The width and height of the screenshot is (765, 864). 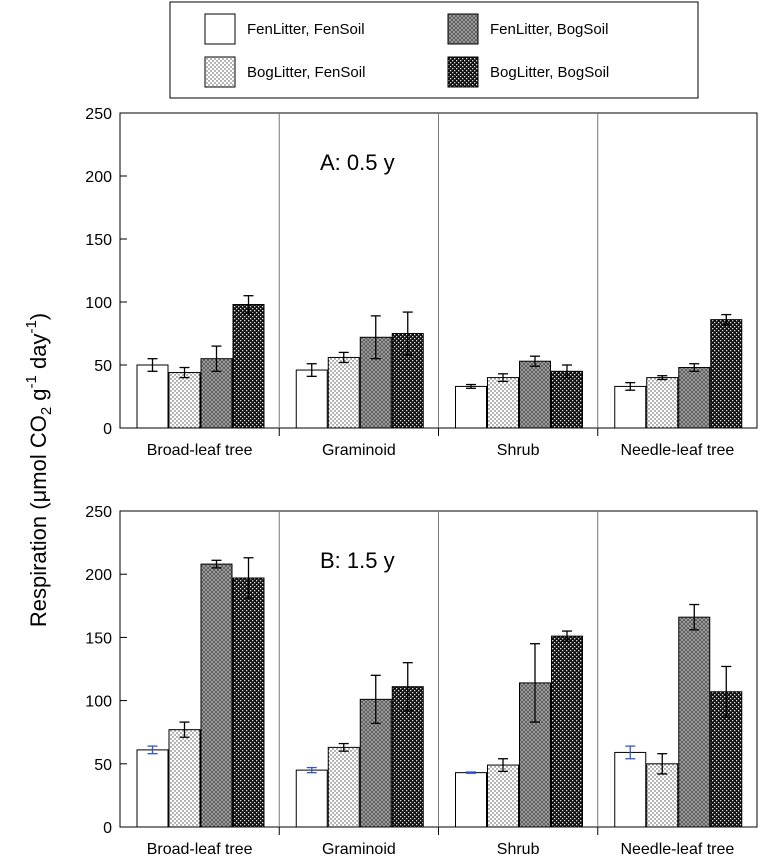 I want to click on legend-label-fen-fen: FenLitter, FenSoil, so click(x=306, y=29).